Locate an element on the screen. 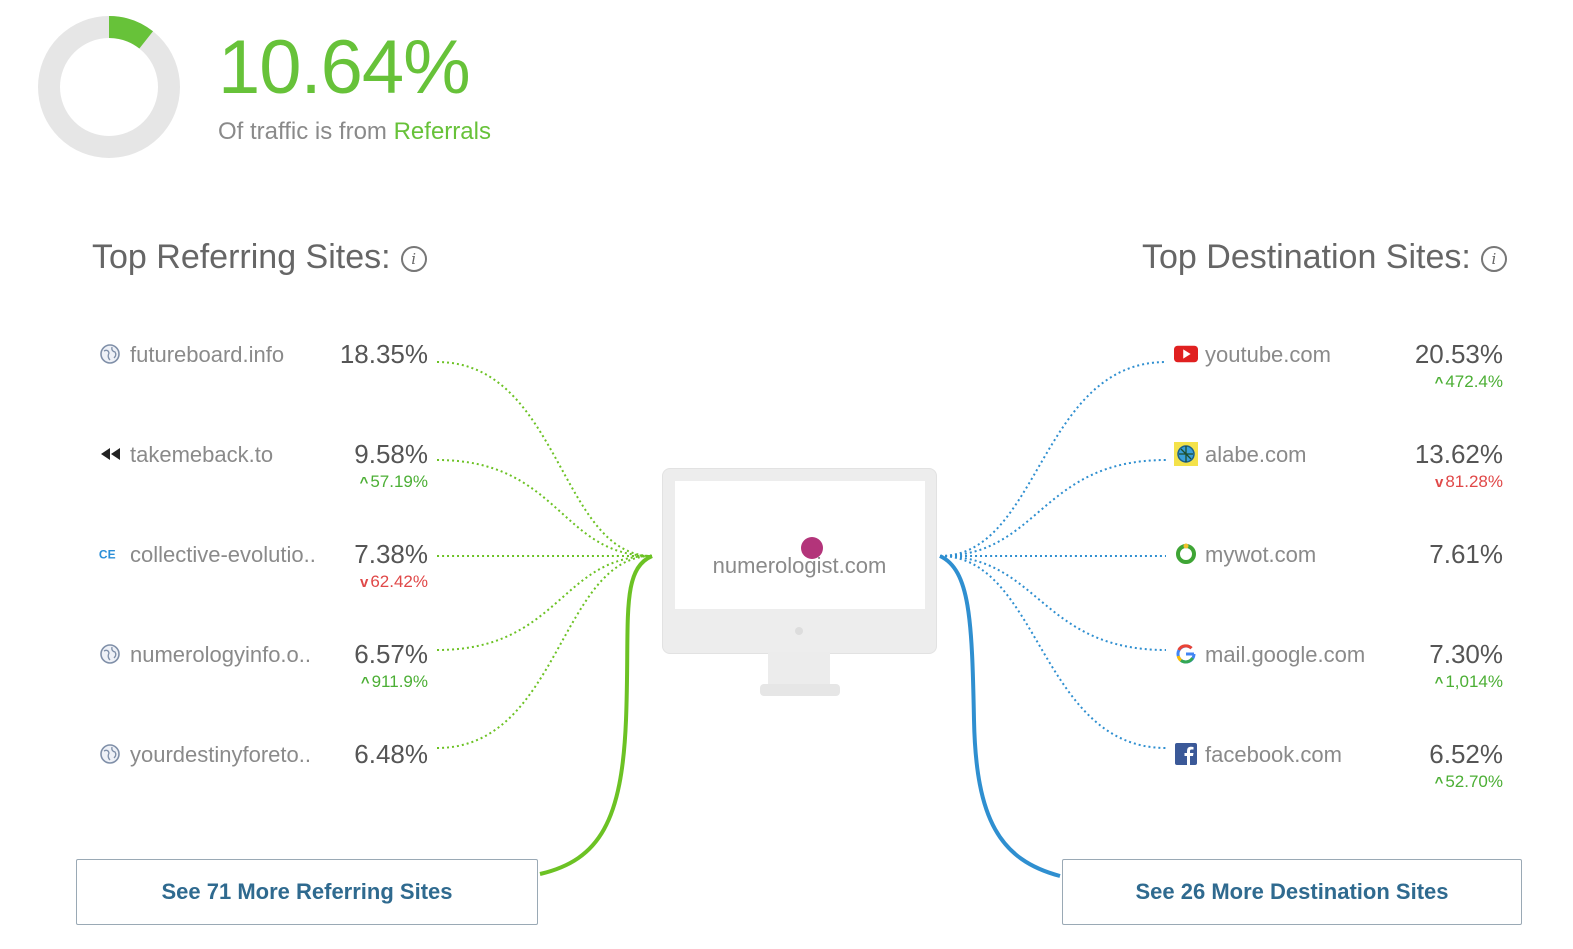 The width and height of the screenshot is (1573, 949). referring-site-row: takemeback.to 9.58% ^ 57.19% is located at coordinates (786, 470).